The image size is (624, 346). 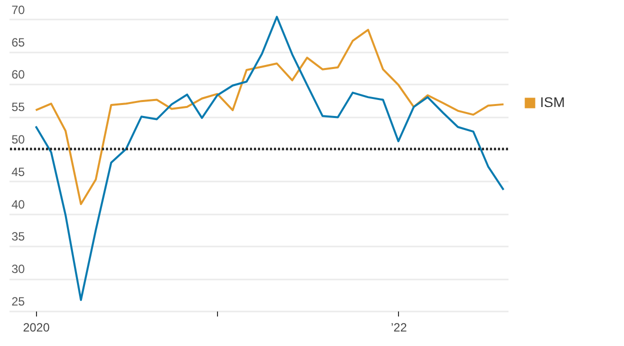 What do you see at coordinates (19, 204) in the screenshot?
I see `y-tick-label: 40` at bounding box center [19, 204].